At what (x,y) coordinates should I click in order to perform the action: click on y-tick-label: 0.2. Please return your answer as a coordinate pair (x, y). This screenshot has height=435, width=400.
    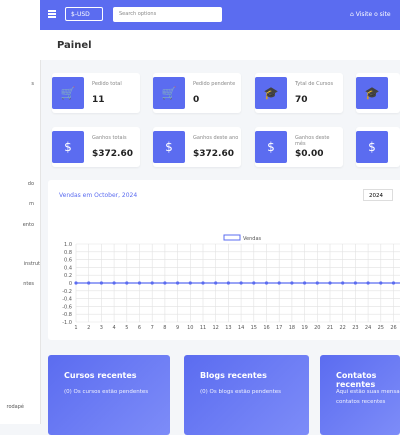
    Looking at the image, I should click on (68, 276).